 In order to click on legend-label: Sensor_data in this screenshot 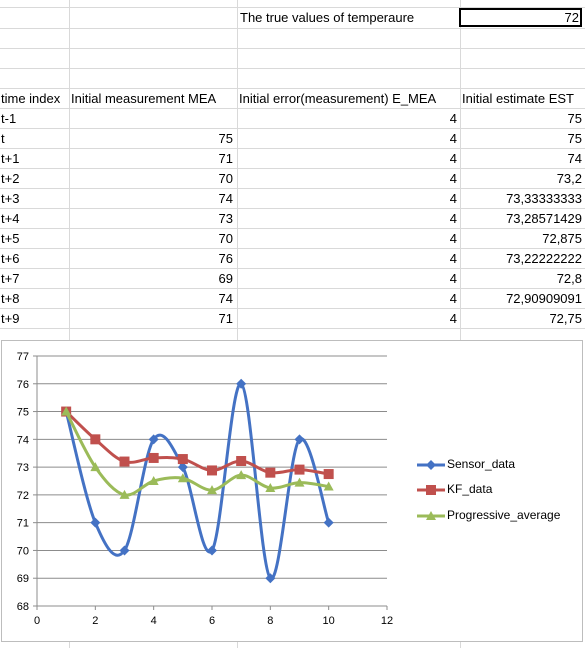, I will do `click(481, 464)`.